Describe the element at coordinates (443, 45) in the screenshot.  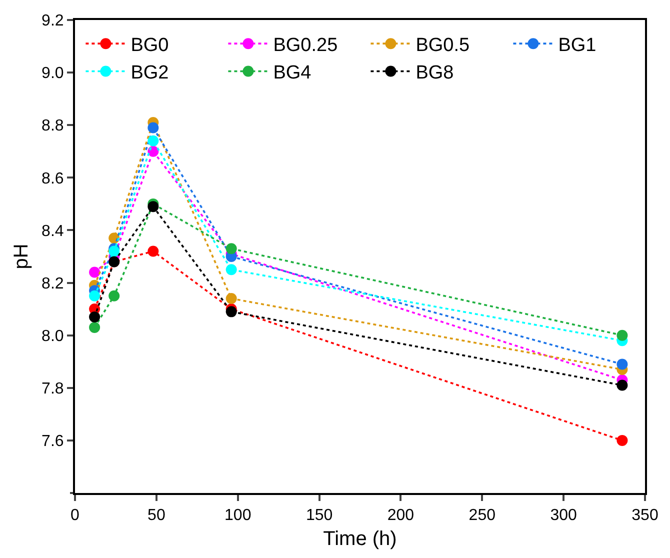
I see `legend-label: BG0.5` at that location.